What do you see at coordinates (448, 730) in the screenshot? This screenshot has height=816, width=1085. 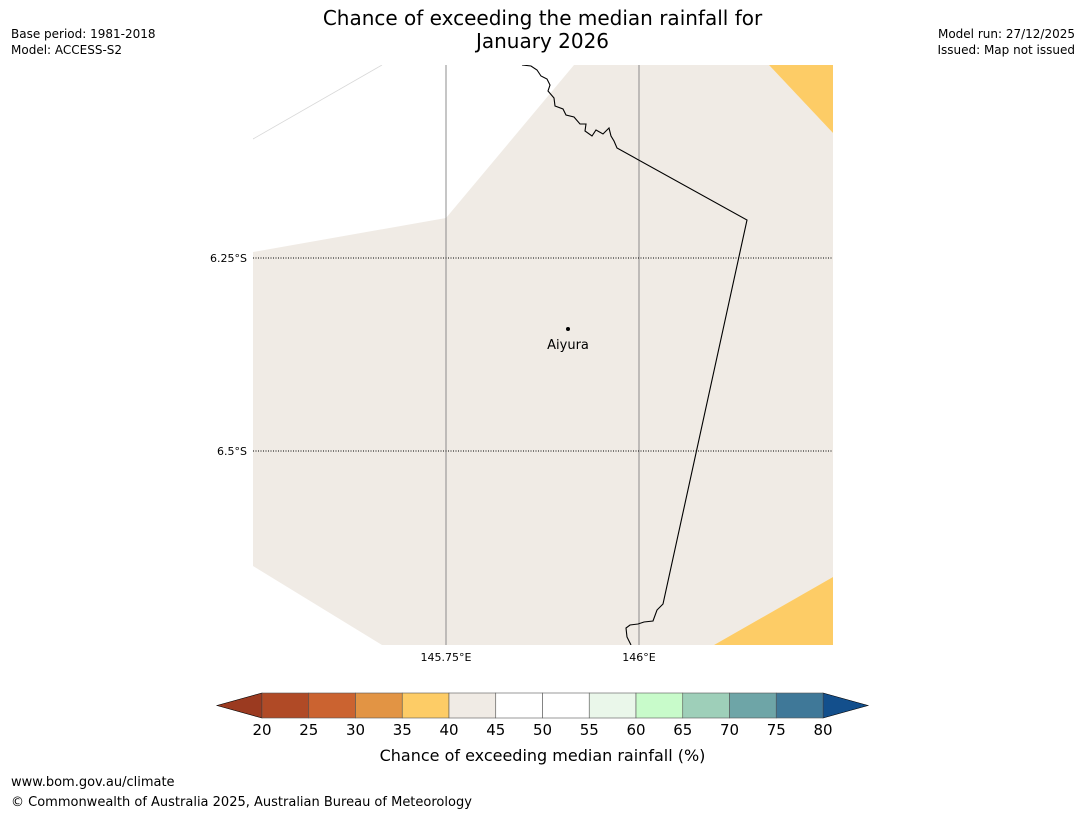 I see `colorbar-tick-label: 40` at bounding box center [448, 730].